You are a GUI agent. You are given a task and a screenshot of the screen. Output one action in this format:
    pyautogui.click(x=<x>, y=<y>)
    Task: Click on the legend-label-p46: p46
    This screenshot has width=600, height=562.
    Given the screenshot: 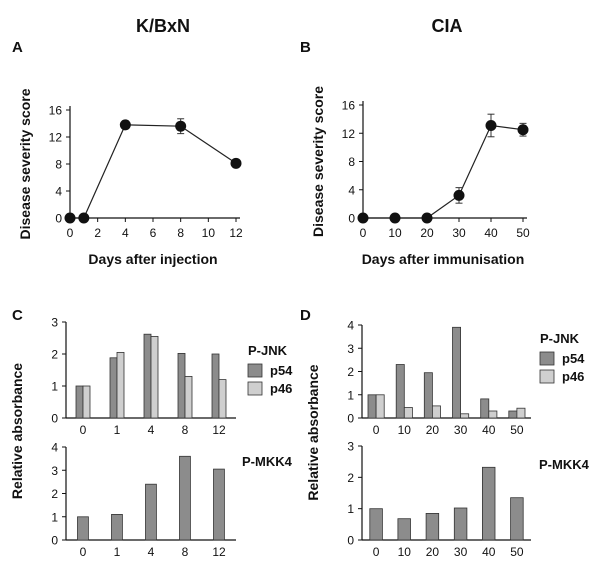 What is the action you would take?
    pyautogui.click(x=281, y=388)
    